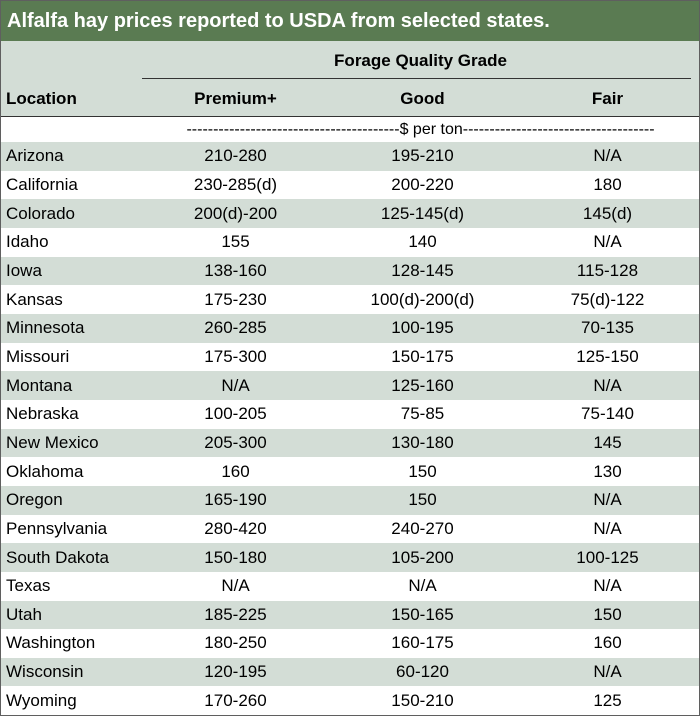  What do you see at coordinates (607, 299) in the screenshot?
I see `cell-fair: 75(d)-122` at bounding box center [607, 299].